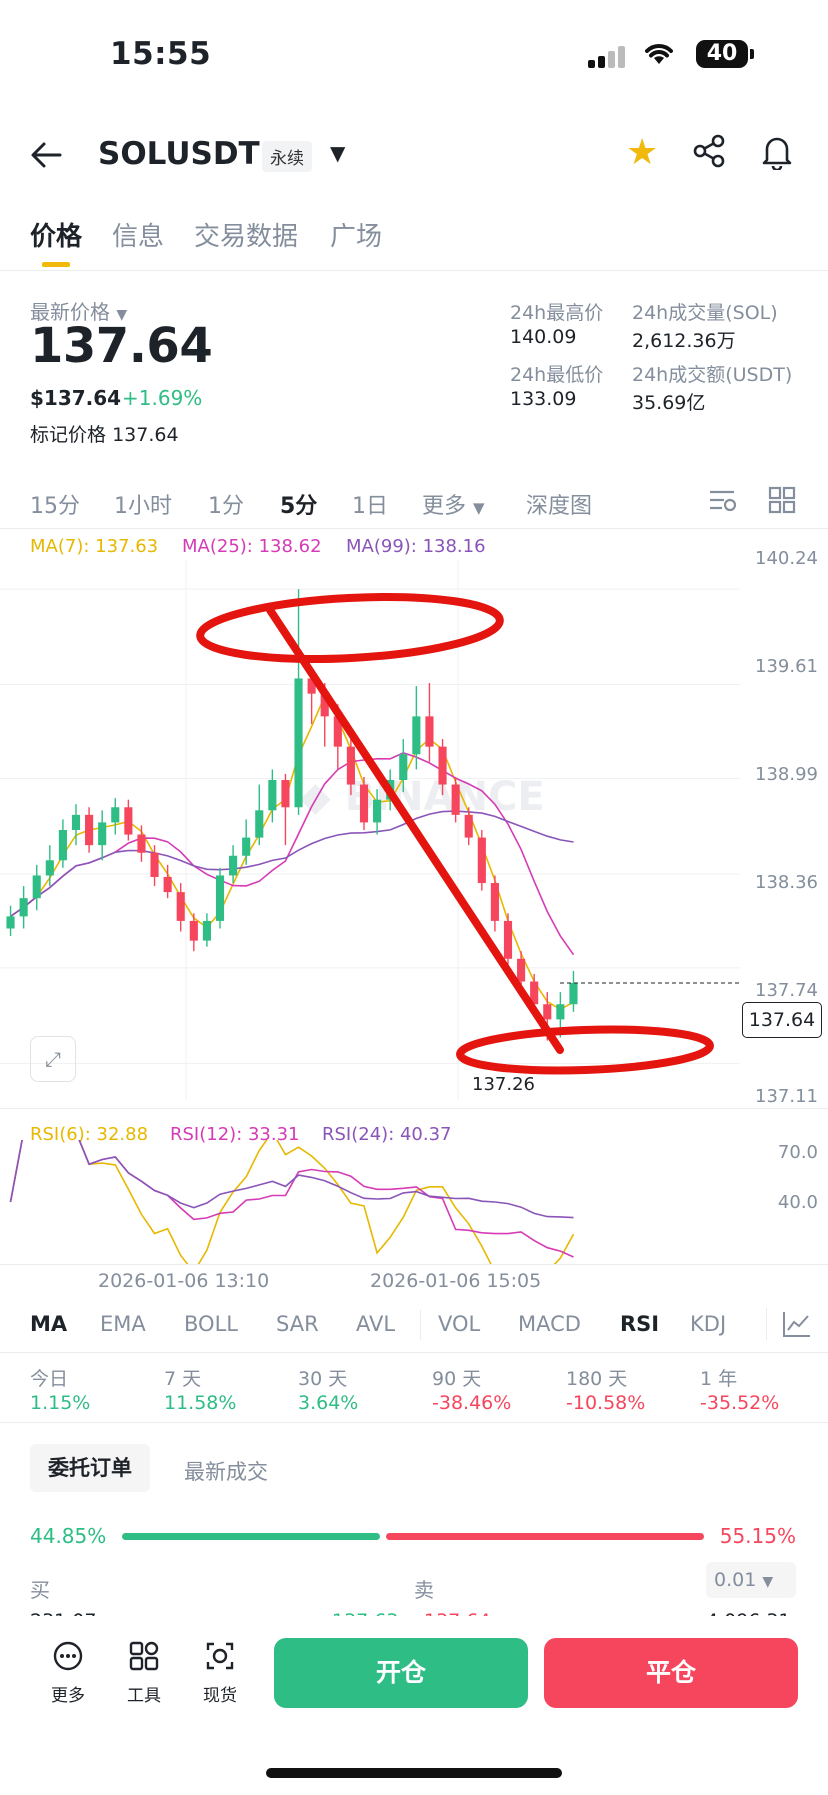  What do you see at coordinates (797, 1326) in the screenshot?
I see `indicator-settings-icon` at bounding box center [797, 1326].